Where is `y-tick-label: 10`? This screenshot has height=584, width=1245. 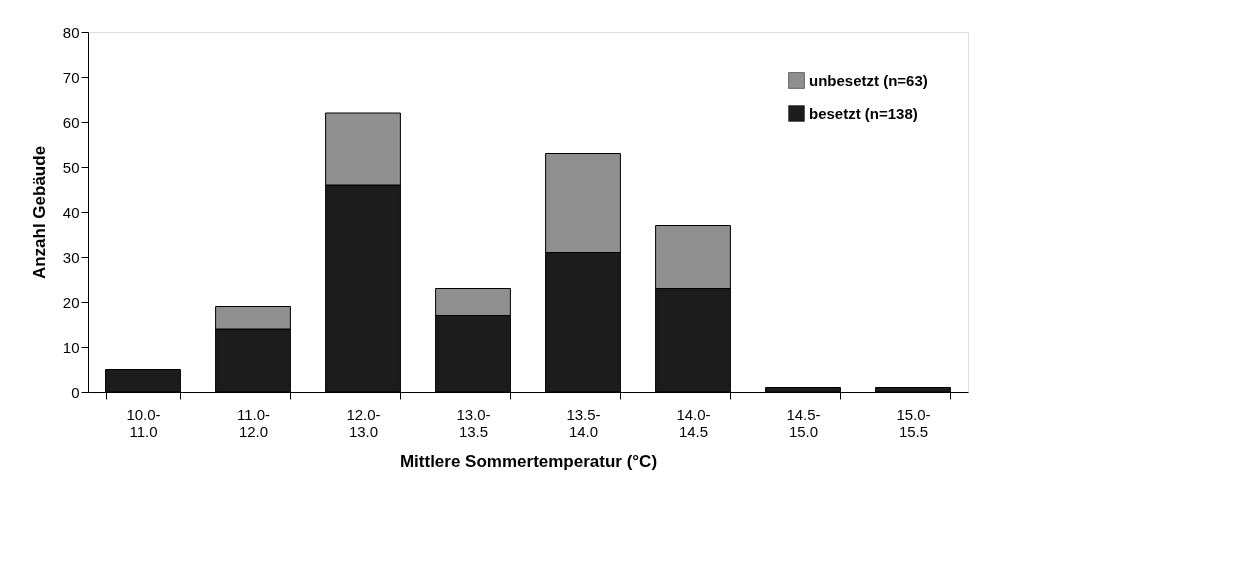
y-tick-label: 10 is located at coordinates (71, 347).